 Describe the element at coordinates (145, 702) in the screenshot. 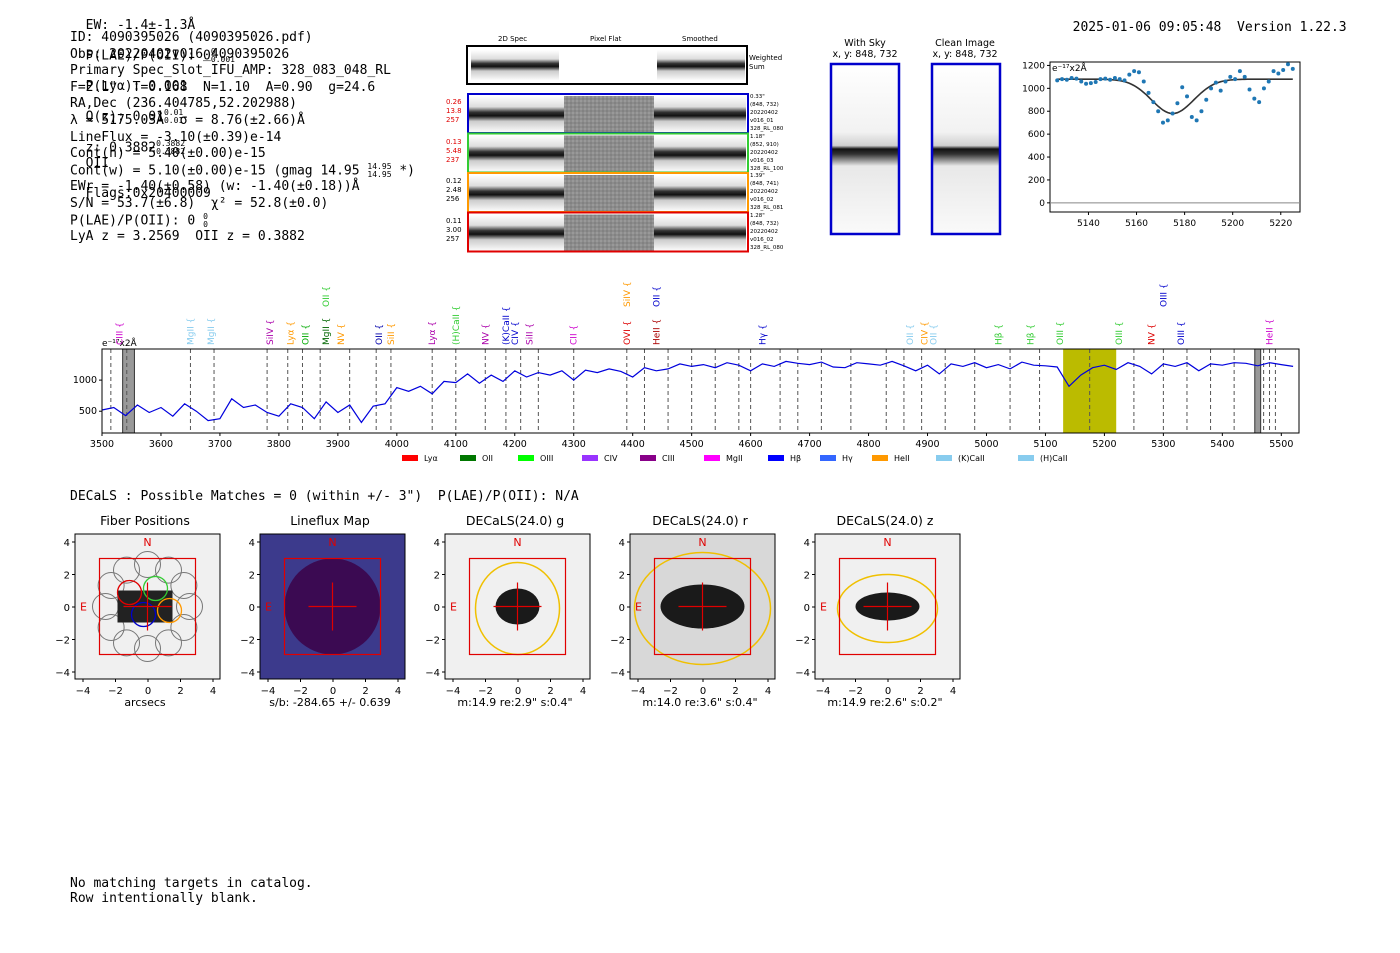

I see `panel-xlabel: arcsecs` at that location.